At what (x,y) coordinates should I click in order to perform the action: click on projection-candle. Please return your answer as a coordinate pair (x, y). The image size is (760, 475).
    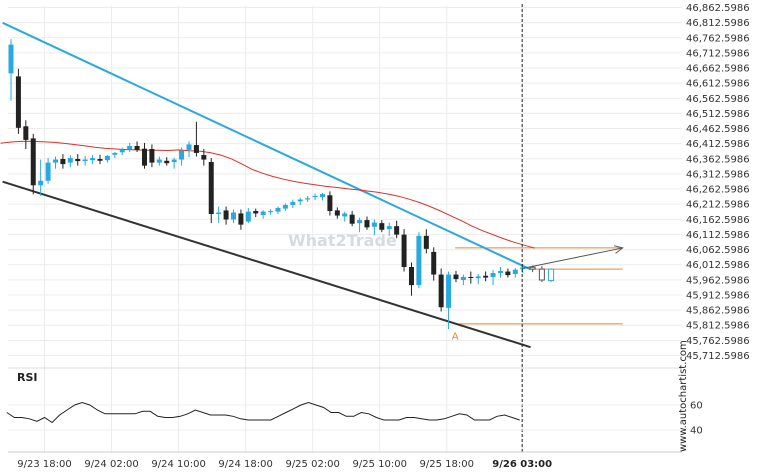
    Looking at the image, I should click on (541, 274).